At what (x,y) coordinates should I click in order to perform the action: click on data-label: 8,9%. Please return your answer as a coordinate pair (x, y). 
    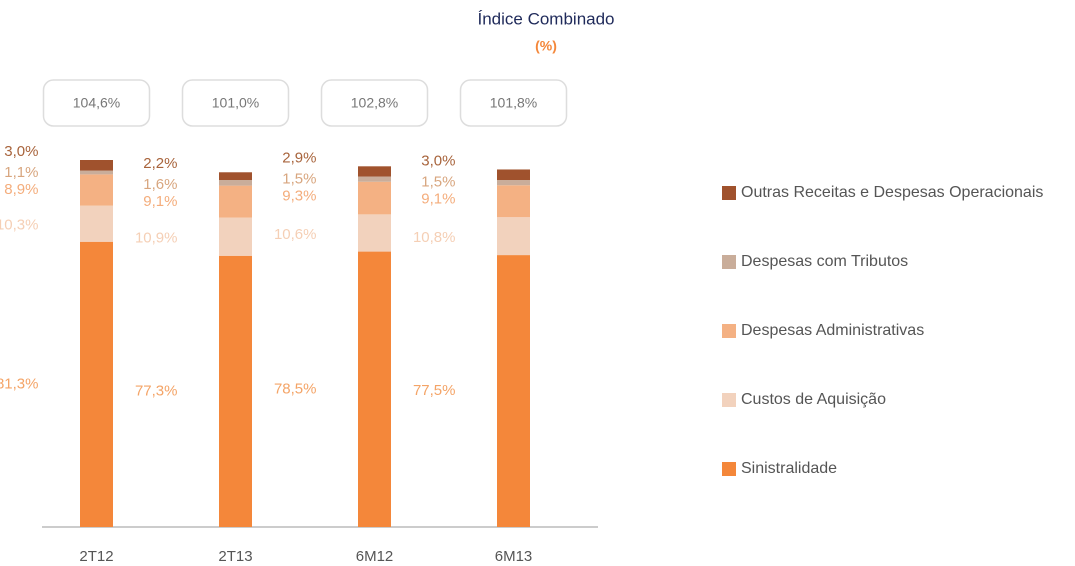
    Looking at the image, I should click on (21, 189).